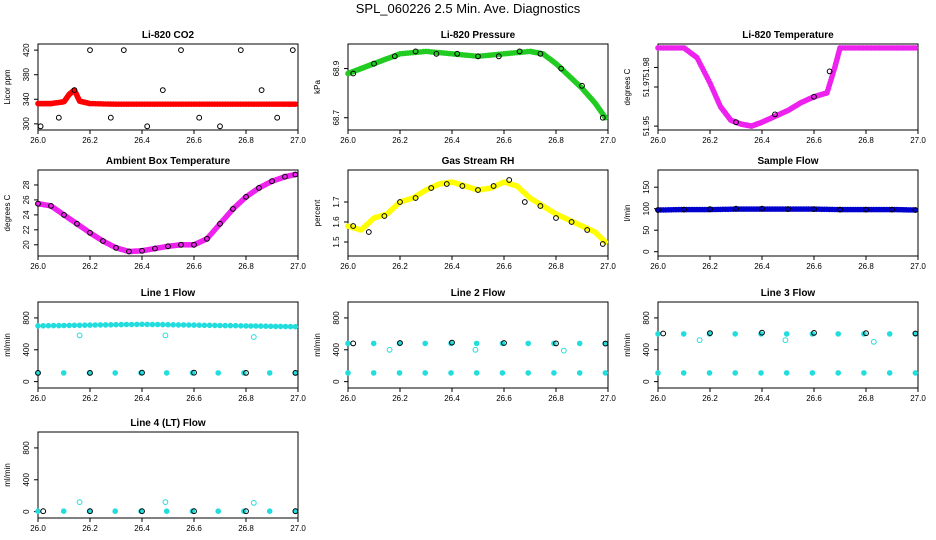  Describe the element at coordinates (478, 84) in the screenshot. I see `series-pressure-raw` at that location.